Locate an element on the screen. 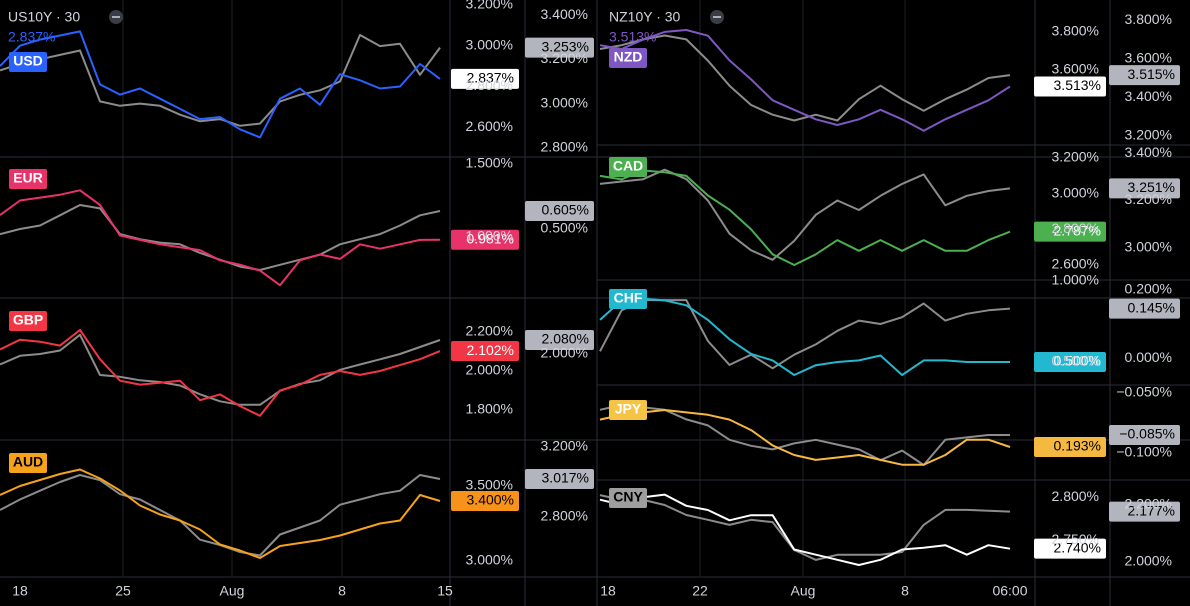  price-badge-label: 0.500% is located at coordinates (1077, 361).